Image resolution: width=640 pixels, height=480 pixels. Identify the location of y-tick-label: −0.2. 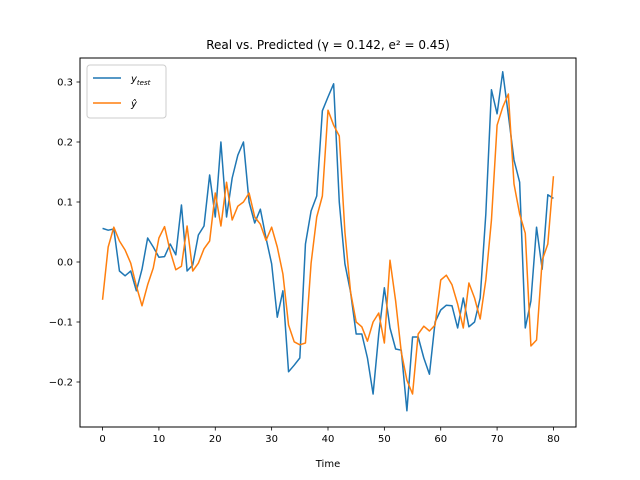
(61, 383).